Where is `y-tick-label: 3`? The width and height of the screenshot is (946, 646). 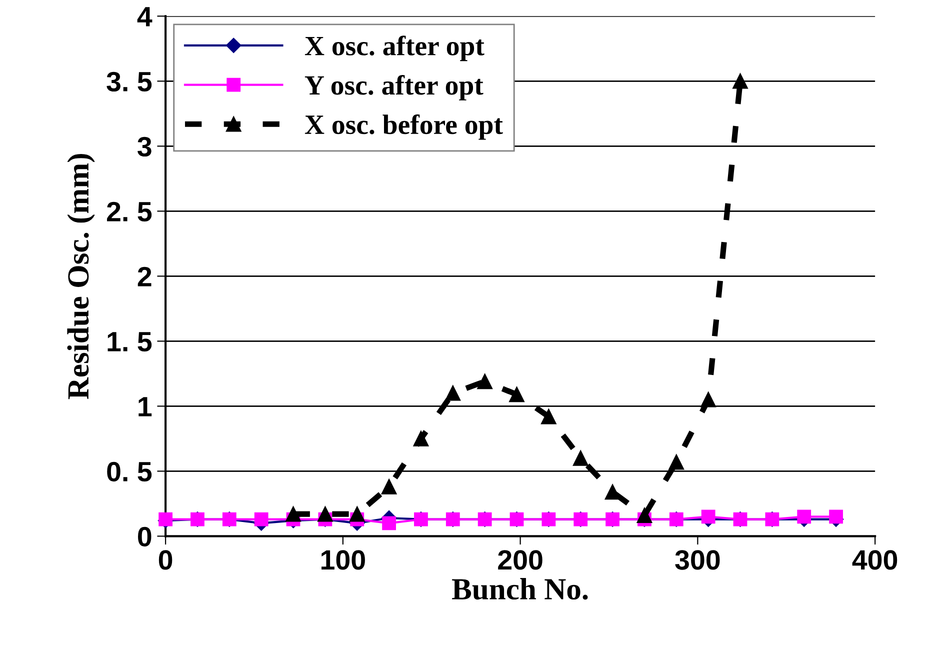
y-tick-label: 3 is located at coordinates (145, 146).